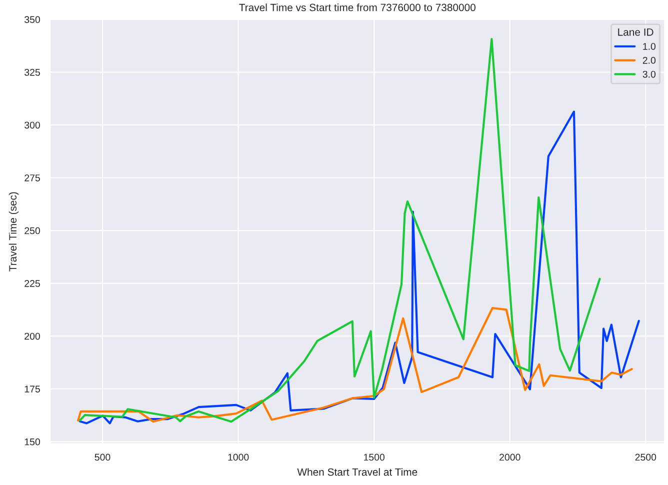 Image resolution: width=668 pixels, height=485 pixels. What do you see at coordinates (13, 232) in the screenshot?
I see `y-axis-title: Travel Time (sec)` at bounding box center [13, 232].